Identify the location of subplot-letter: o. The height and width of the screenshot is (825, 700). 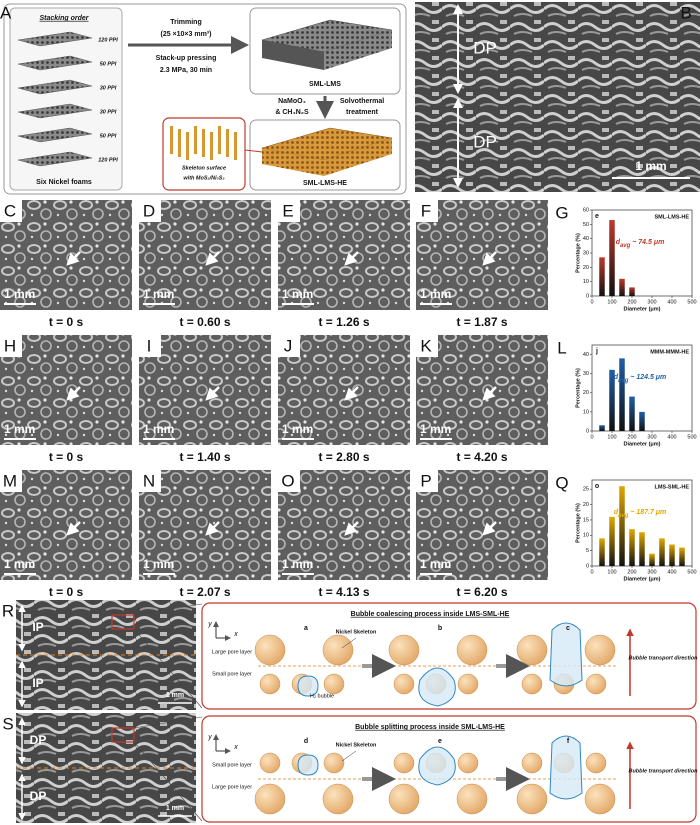
(597, 486).